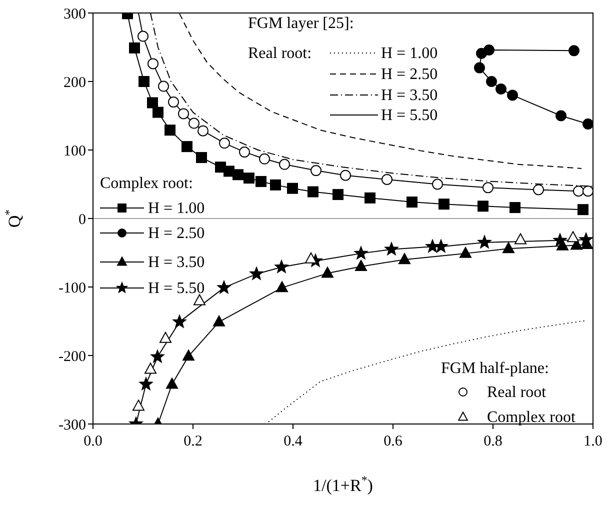 This screenshot has height=509, width=613. I want to click on y-tick-label: 0, so click(82, 220).